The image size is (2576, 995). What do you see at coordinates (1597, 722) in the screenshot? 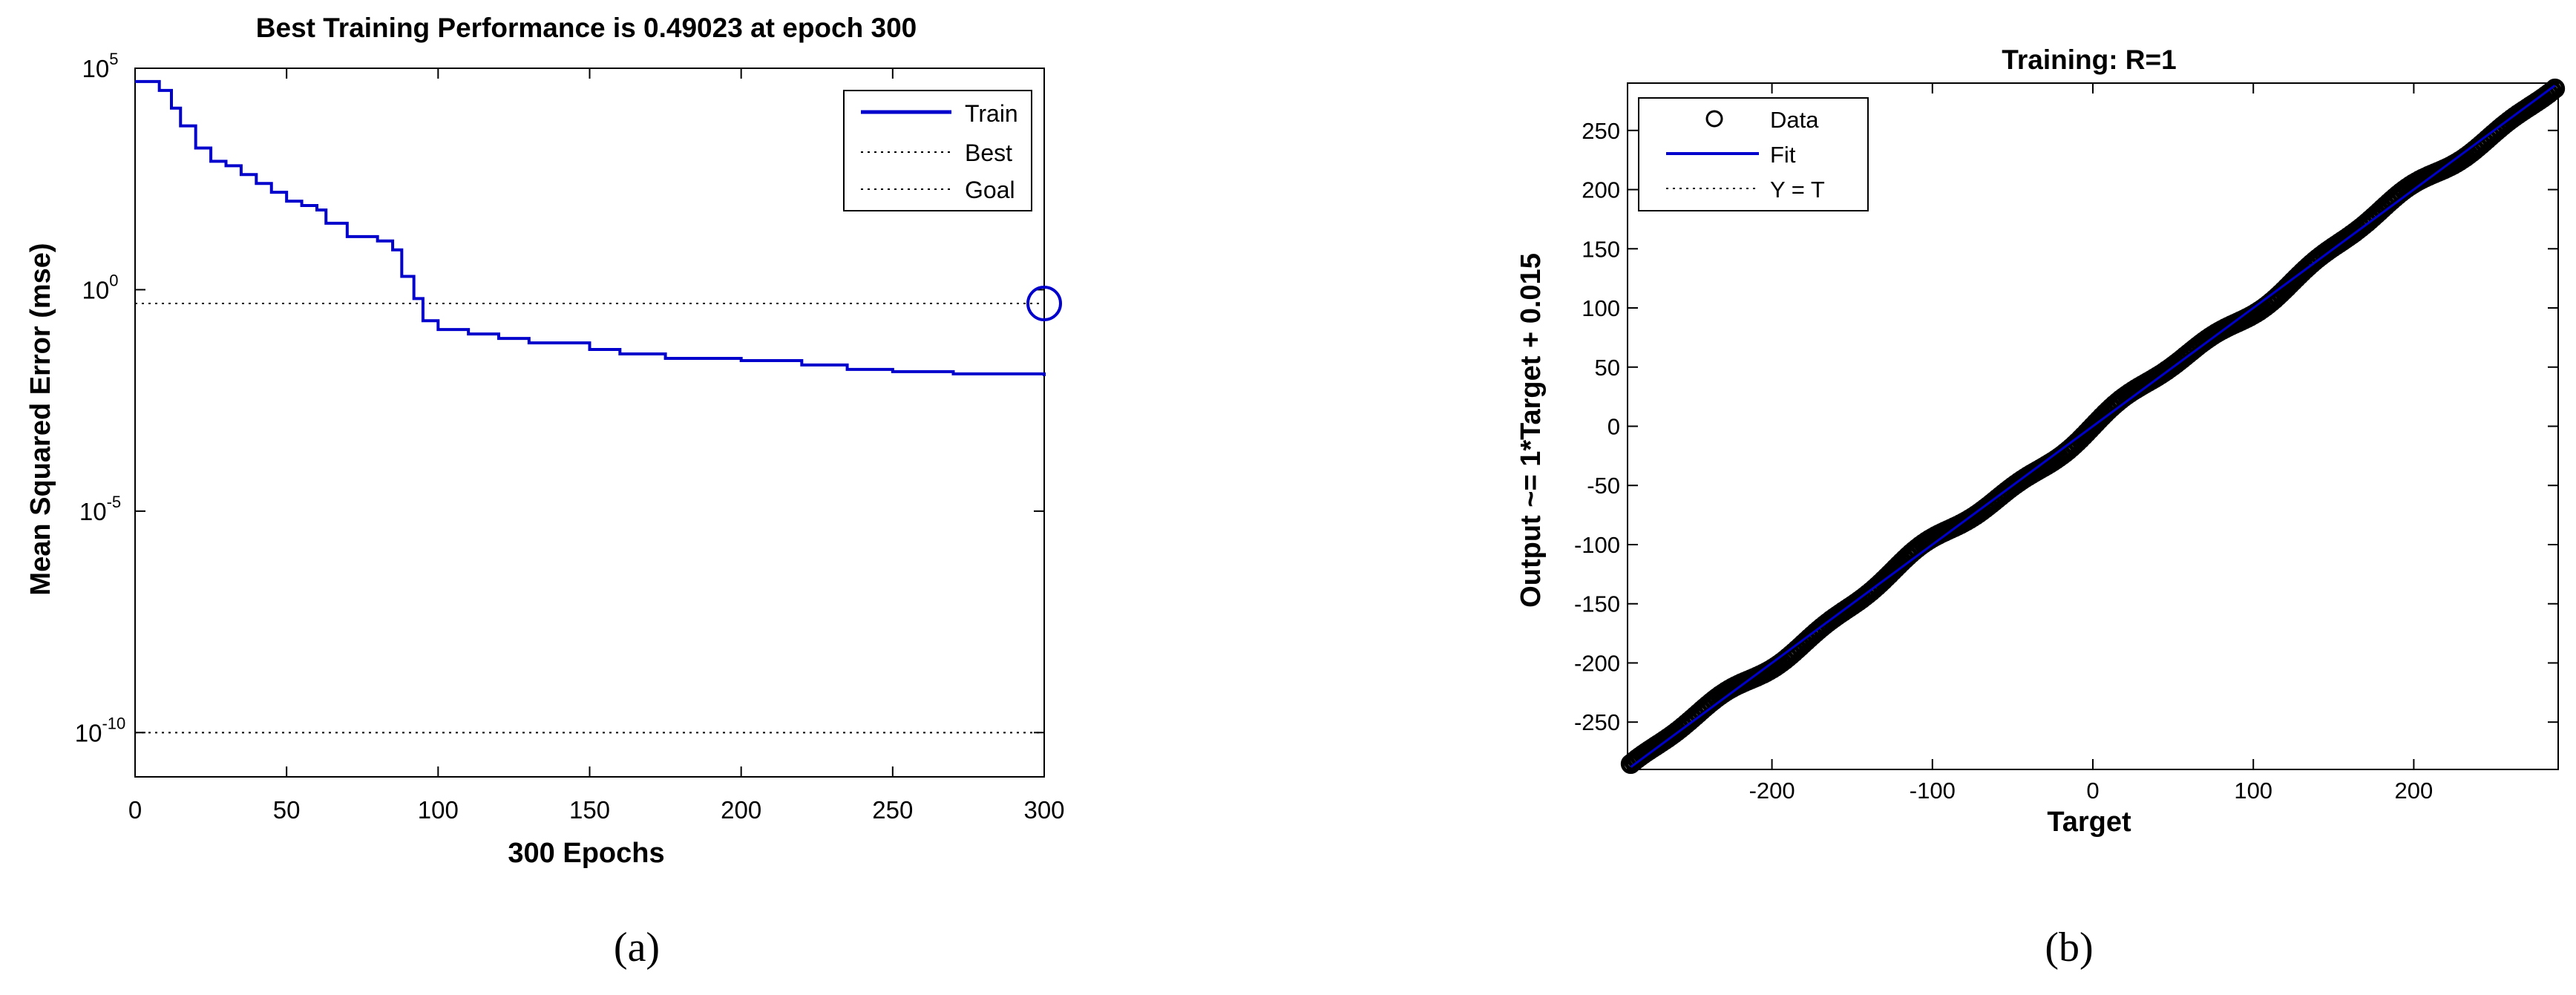
I see `y-tick-label: -250` at bounding box center [1597, 722].